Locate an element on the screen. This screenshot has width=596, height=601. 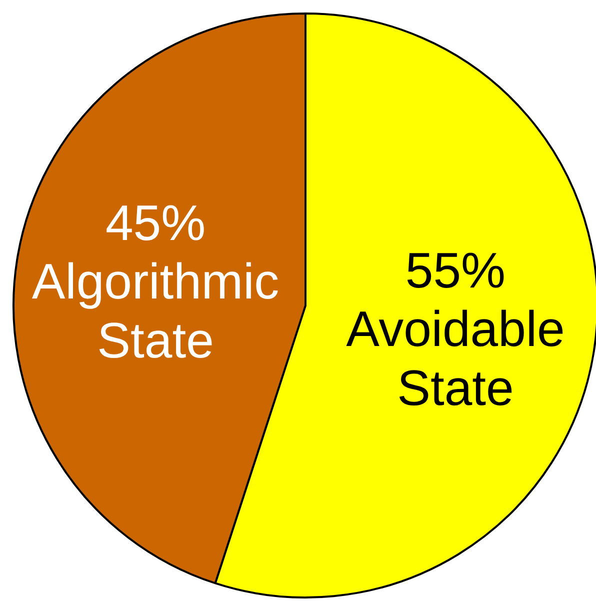
data-label: 45% is located at coordinates (155, 222).